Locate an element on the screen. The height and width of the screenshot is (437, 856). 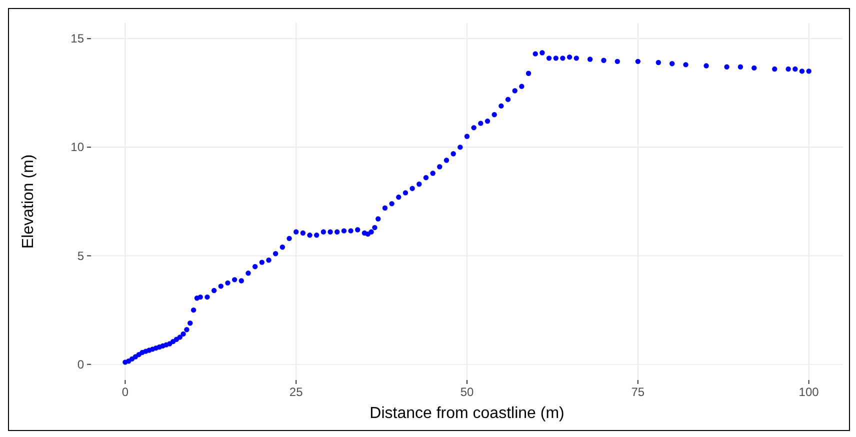
x-axis-title: Distance from coastline (m) is located at coordinates (467, 413).